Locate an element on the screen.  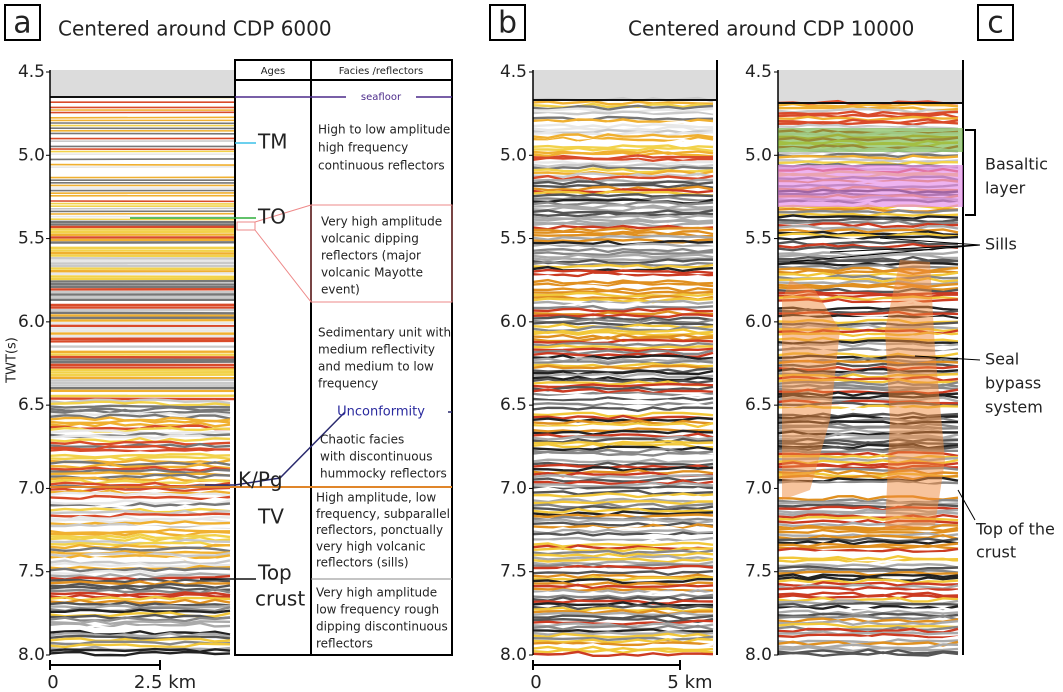
facies-text: reflectors (sills) is located at coordinates (362, 563).